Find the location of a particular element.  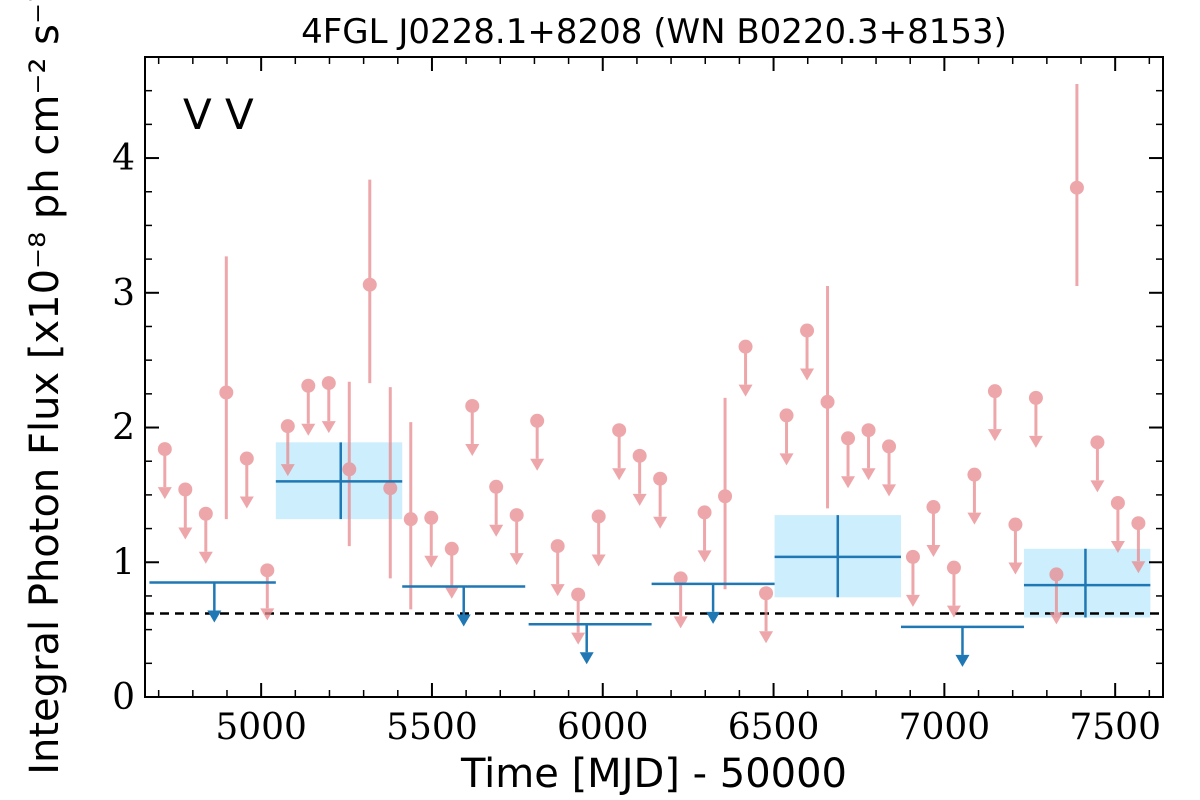

x-tick-label: 6500 is located at coordinates (774, 727).